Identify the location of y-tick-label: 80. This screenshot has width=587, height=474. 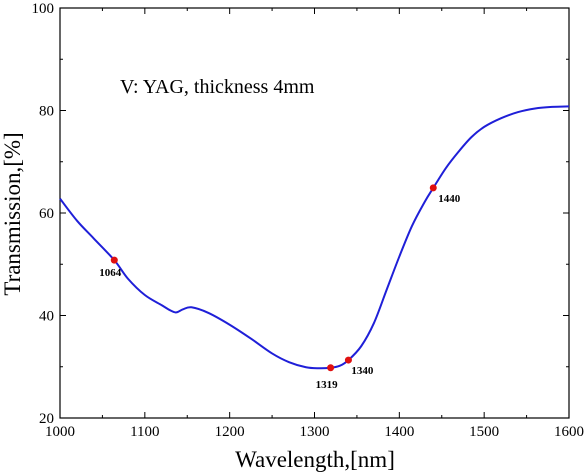
(46, 112).